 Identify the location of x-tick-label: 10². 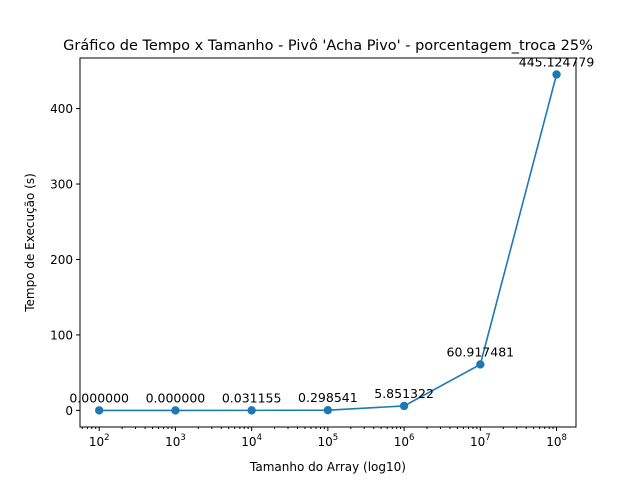
(99, 441).